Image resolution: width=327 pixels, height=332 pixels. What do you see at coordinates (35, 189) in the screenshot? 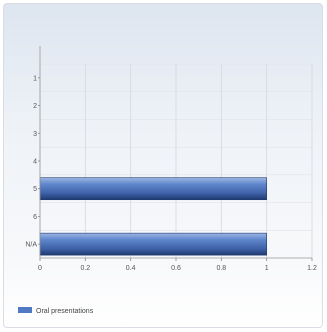
I see `y-tick-label: 5` at bounding box center [35, 189].